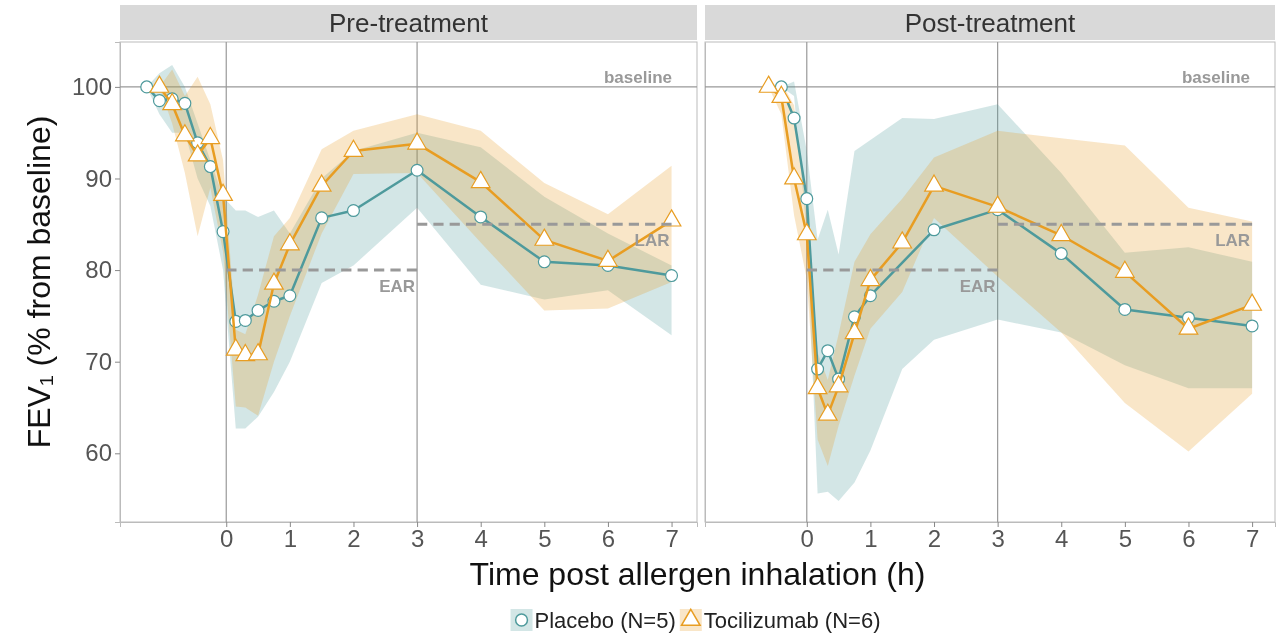  What do you see at coordinates (98, 453) in the screenshot?
I see `y-tick-label: 60` at bounding box center [98, 453].